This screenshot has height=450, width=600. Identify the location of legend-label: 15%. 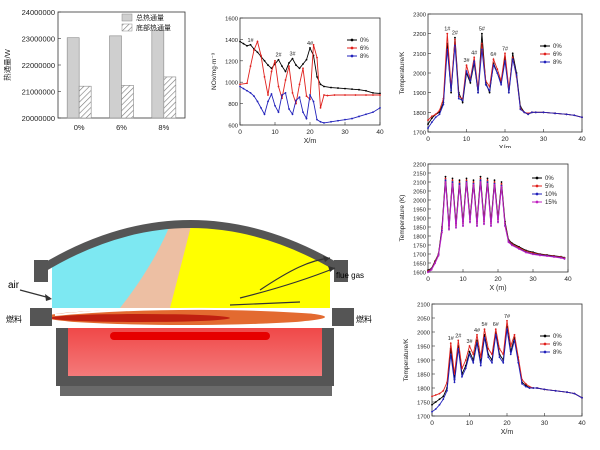
(551, 203).